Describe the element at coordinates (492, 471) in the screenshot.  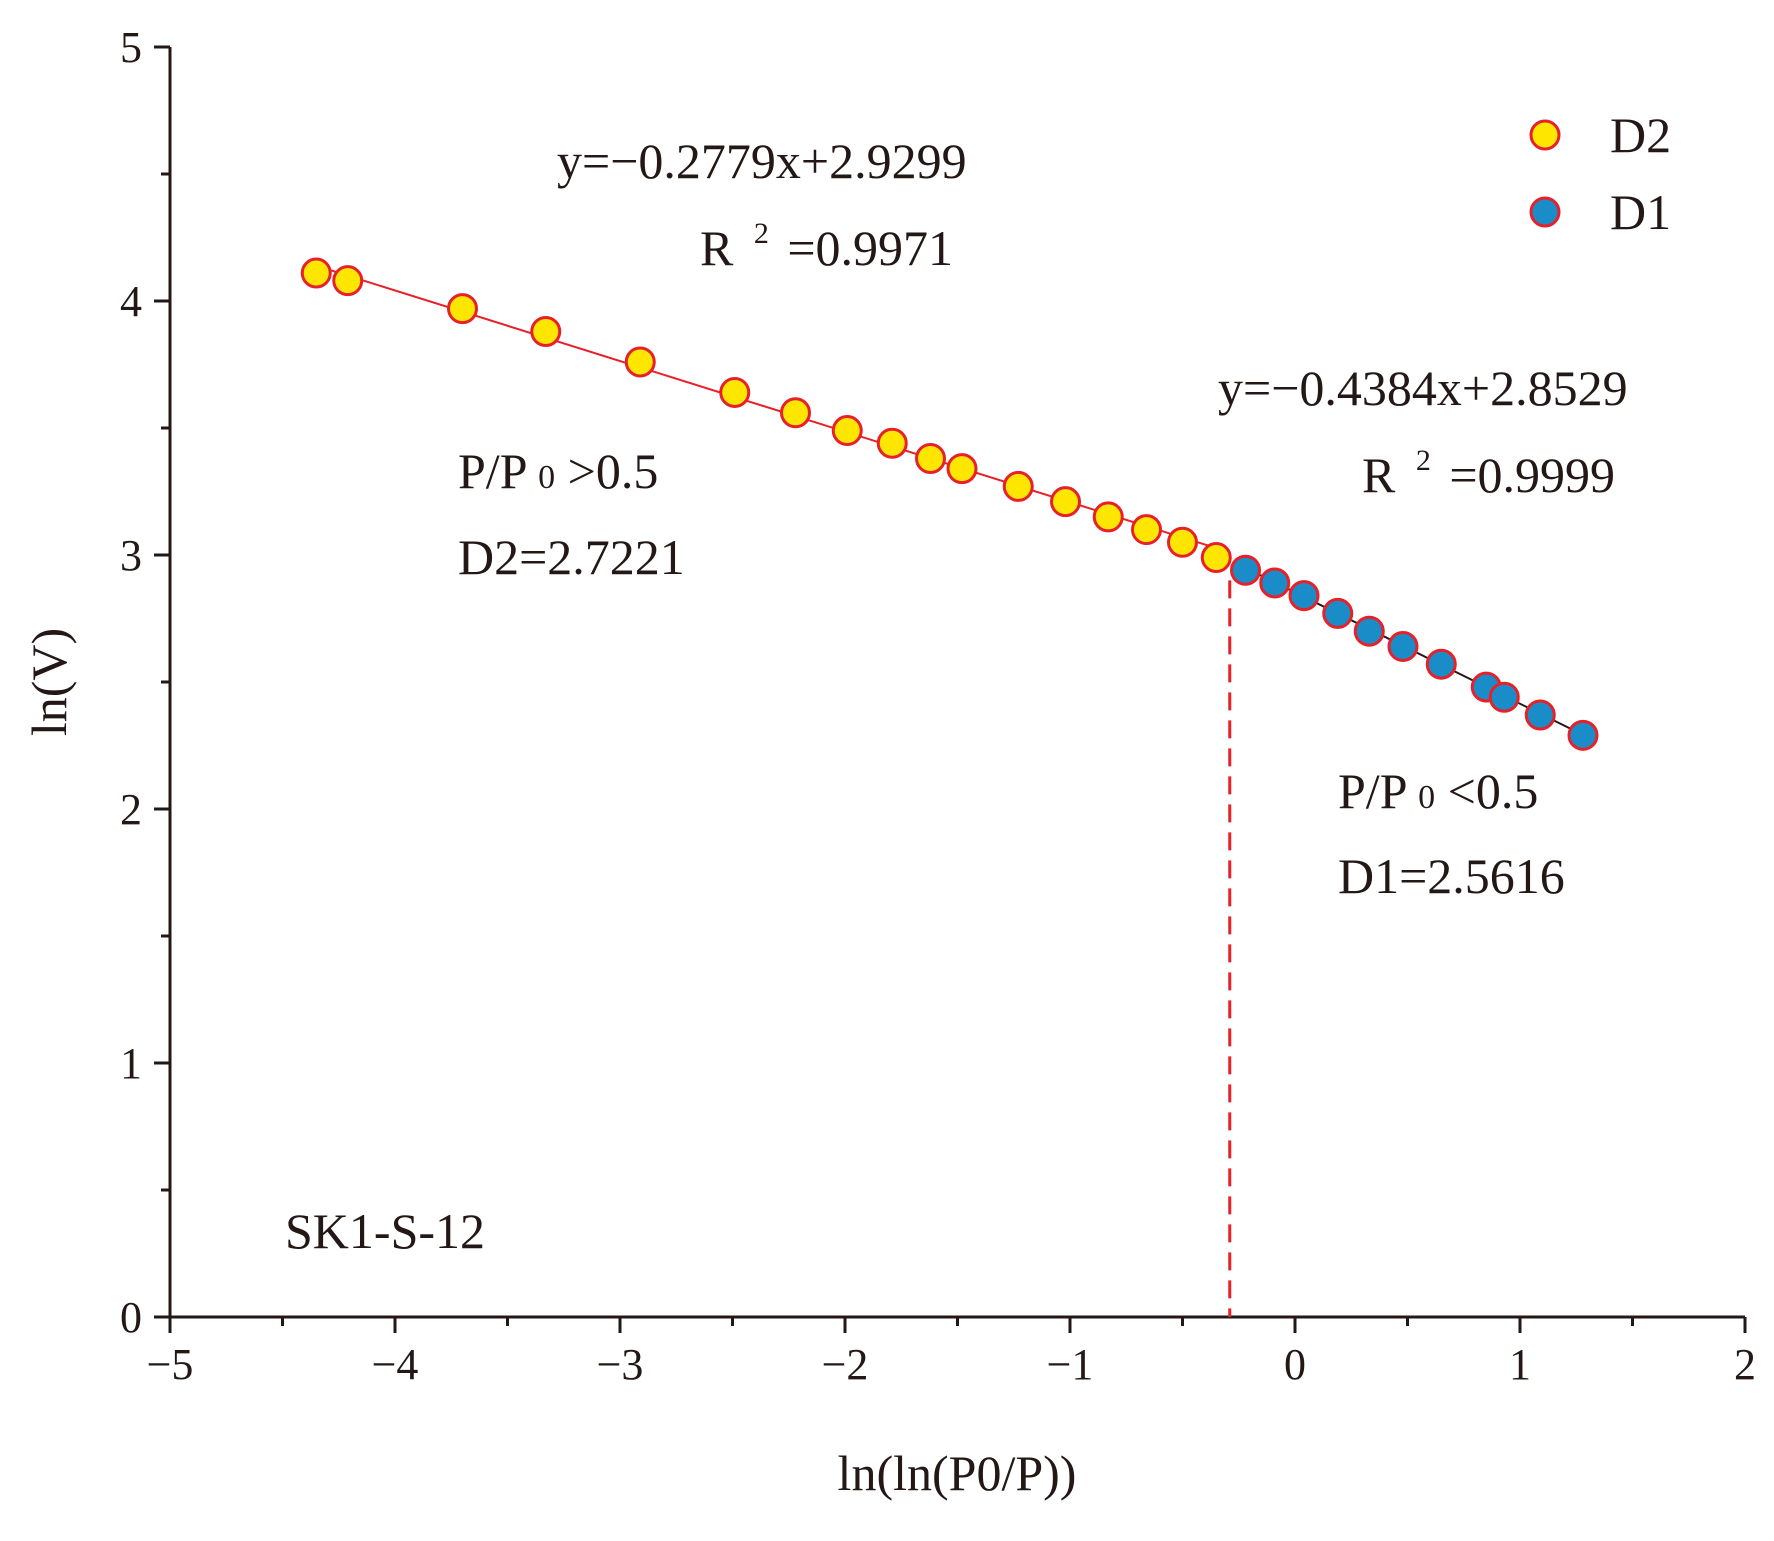
I see `d2-range-prefix: P/P` at that location.